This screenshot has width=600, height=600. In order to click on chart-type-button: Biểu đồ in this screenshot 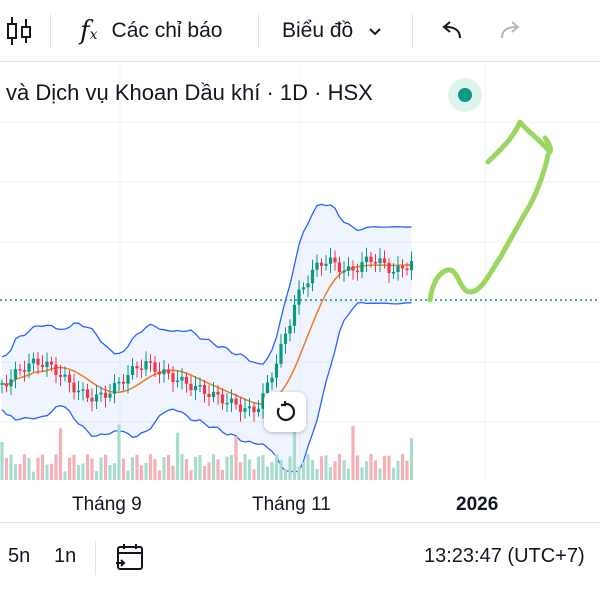, I will do `click(333, 31)`.